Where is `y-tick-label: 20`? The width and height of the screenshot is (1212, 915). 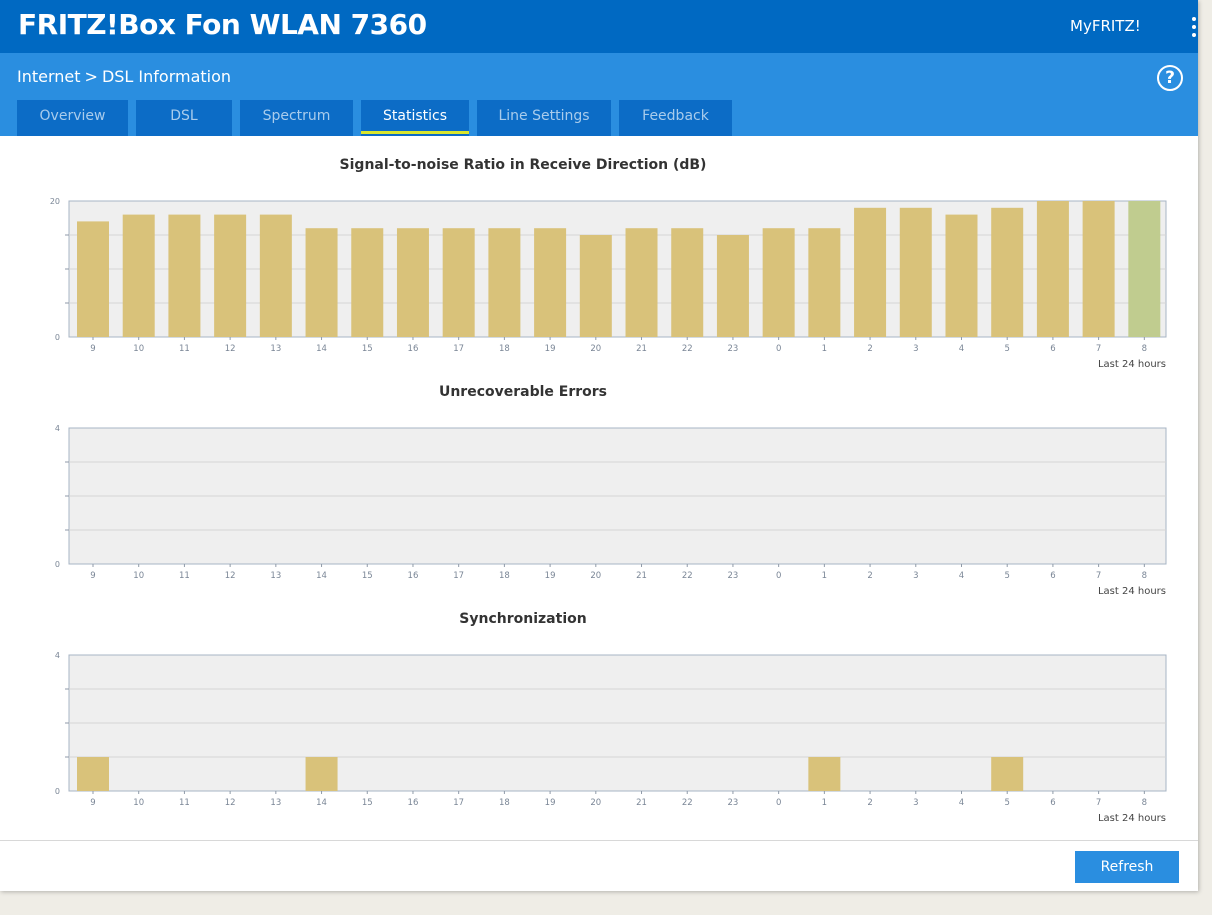
y-tick-label: 20 is located at coordinates (55, 201).